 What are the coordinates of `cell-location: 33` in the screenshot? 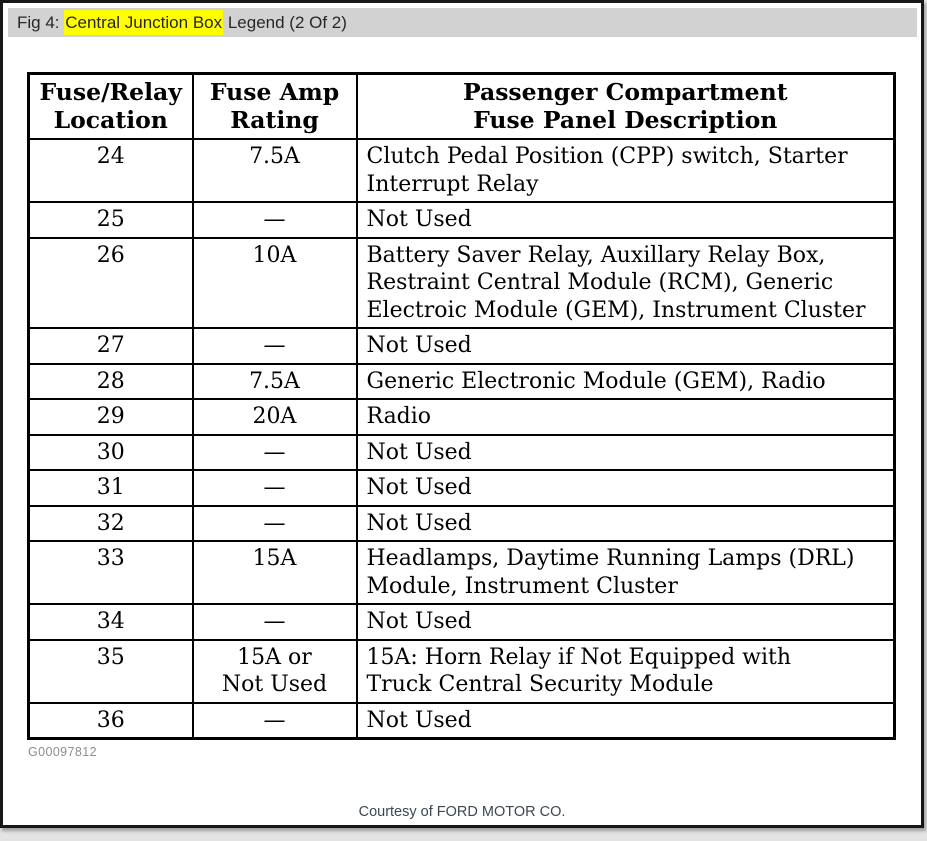 It's located at (110, 573).